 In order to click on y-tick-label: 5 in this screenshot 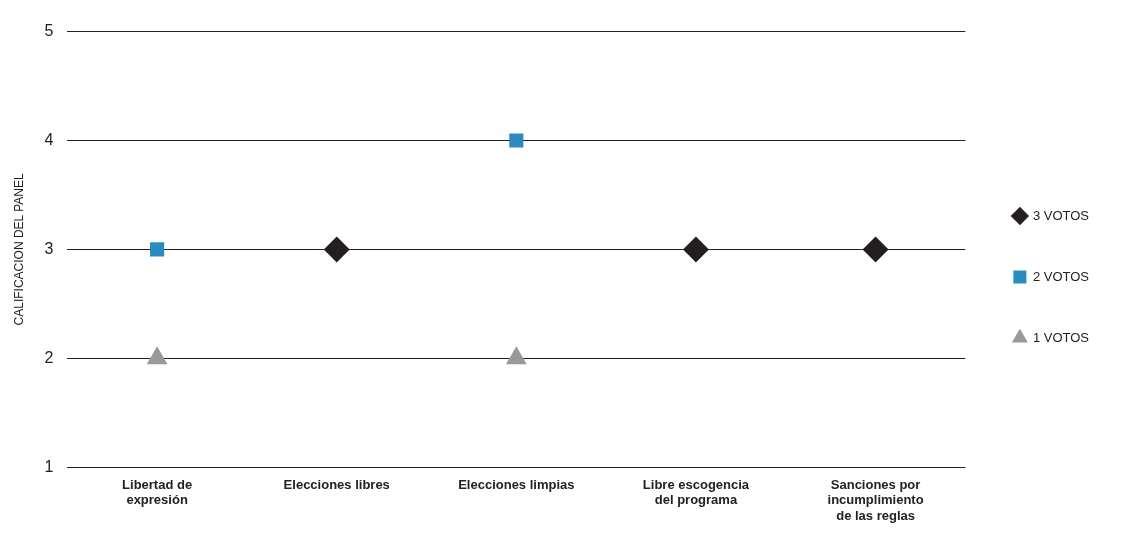, I will do `click(49, 31)`.